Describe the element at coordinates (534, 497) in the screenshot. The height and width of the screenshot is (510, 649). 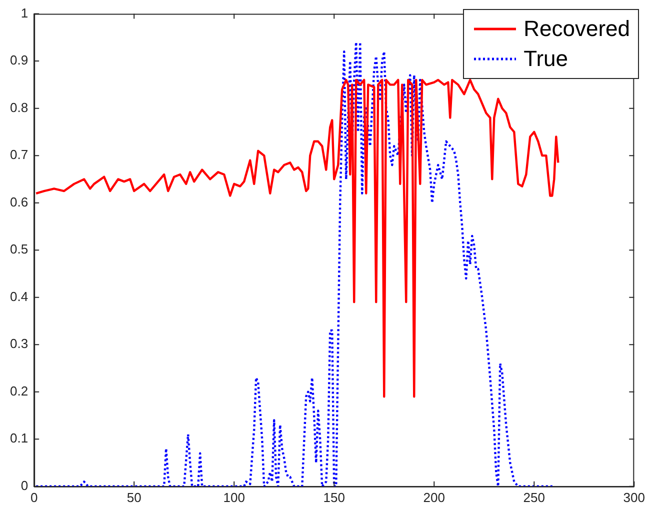
I see `x-tick-label: 250` at that location.